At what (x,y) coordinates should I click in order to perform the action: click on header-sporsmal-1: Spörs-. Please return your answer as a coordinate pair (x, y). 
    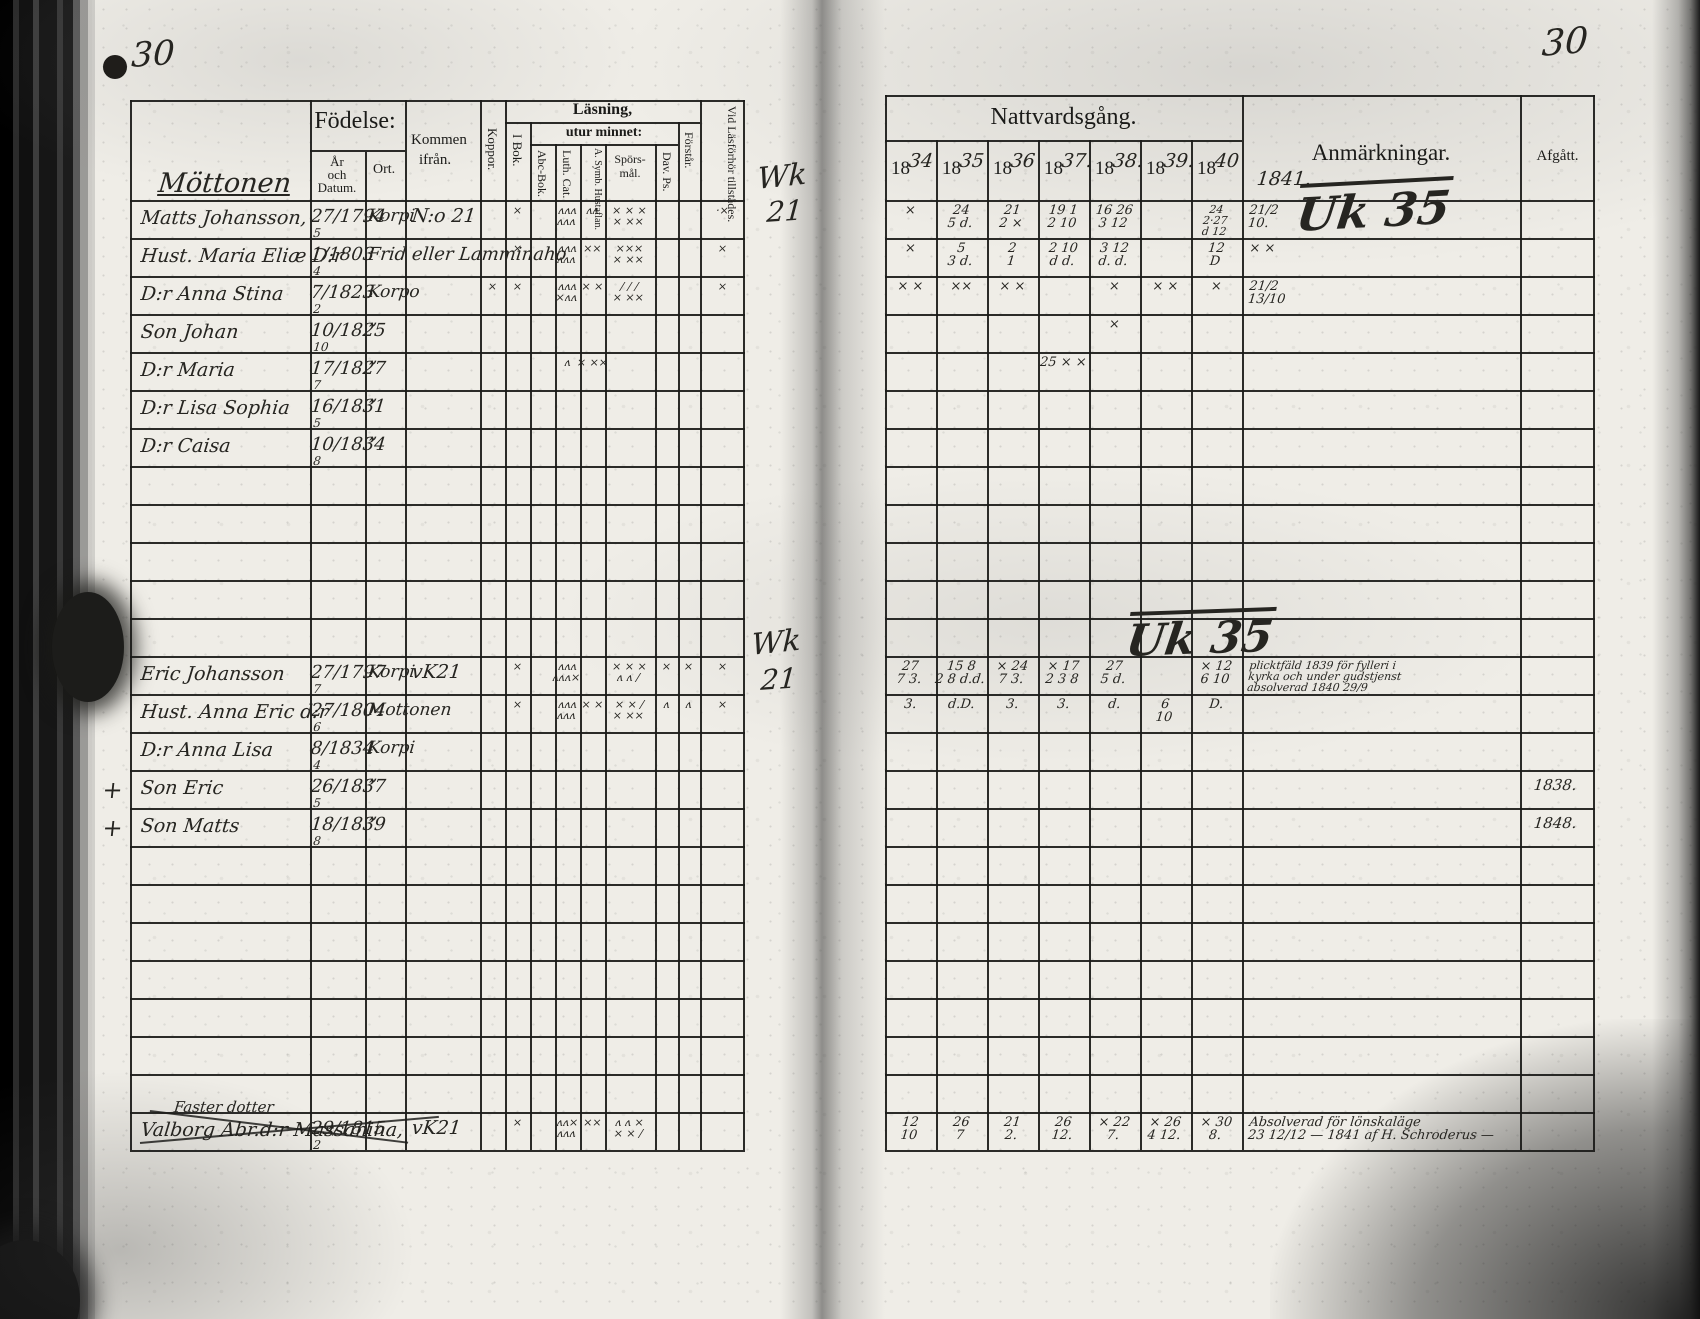
    Looking at the image, I should click on (630, 159).